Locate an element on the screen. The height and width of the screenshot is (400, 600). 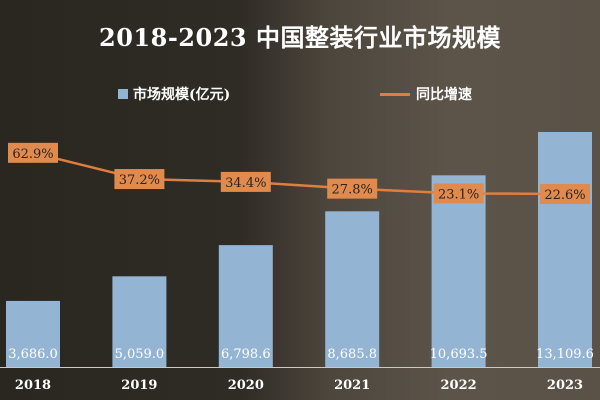
x-tick-label: 2021 is located at coordinates (352, 385).